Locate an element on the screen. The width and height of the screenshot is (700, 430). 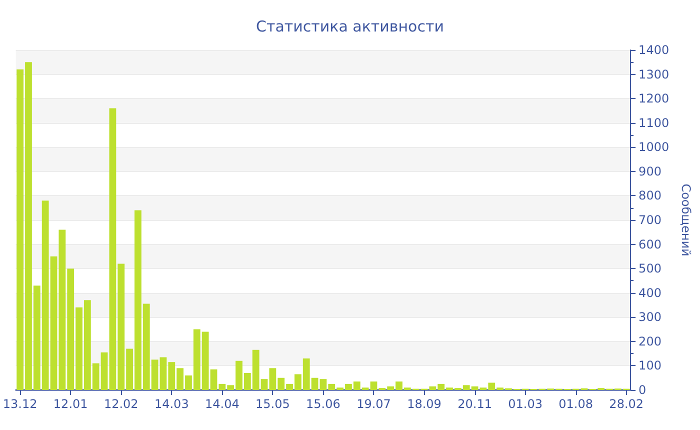
y-tick-label: 600 is located at coordinates (650, 244).